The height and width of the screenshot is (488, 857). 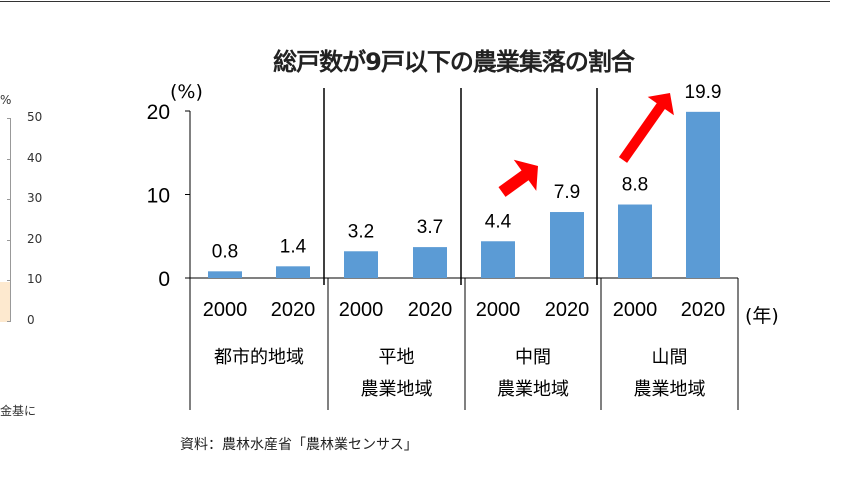 What do you see at coordinates (259, 357) in the screenshot?
I see `group-label: 都市的地域` at bounding box center [259, 357].